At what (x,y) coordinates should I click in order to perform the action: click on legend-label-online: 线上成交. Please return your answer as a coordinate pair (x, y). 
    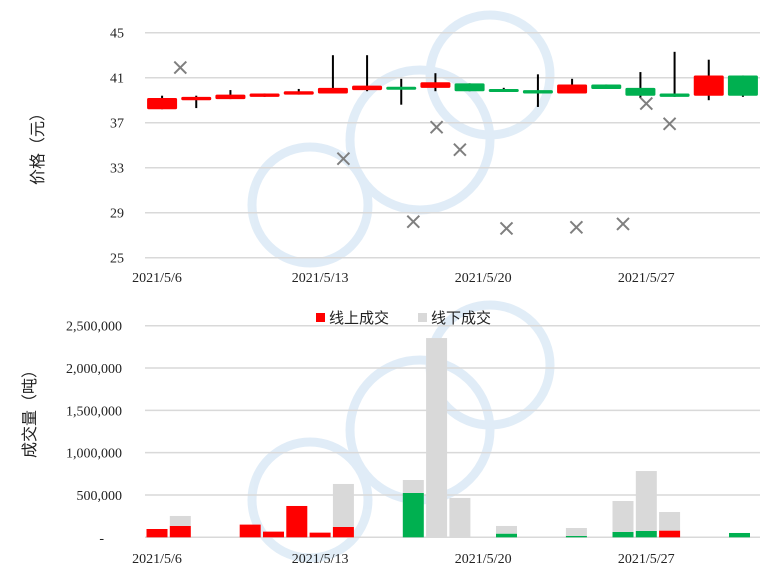
    Looking at the image, I should click on (359, 318).